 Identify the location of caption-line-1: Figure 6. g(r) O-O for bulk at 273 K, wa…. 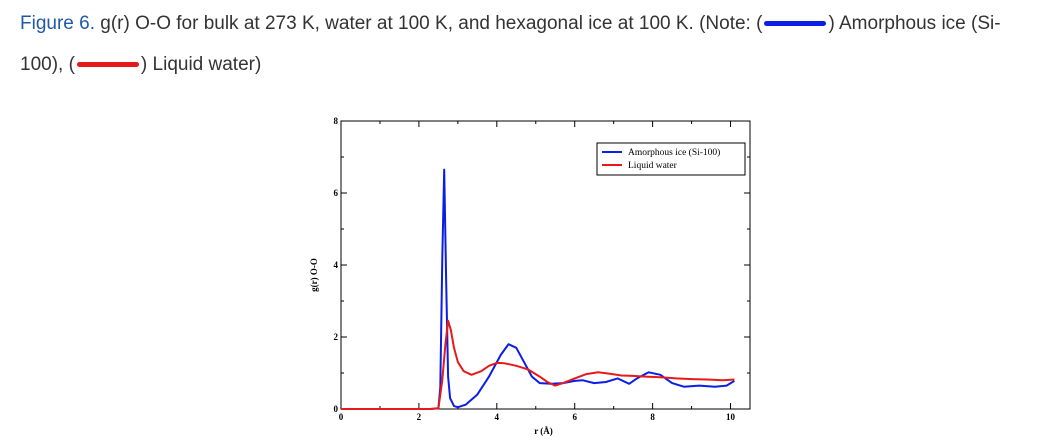
(535, 23).